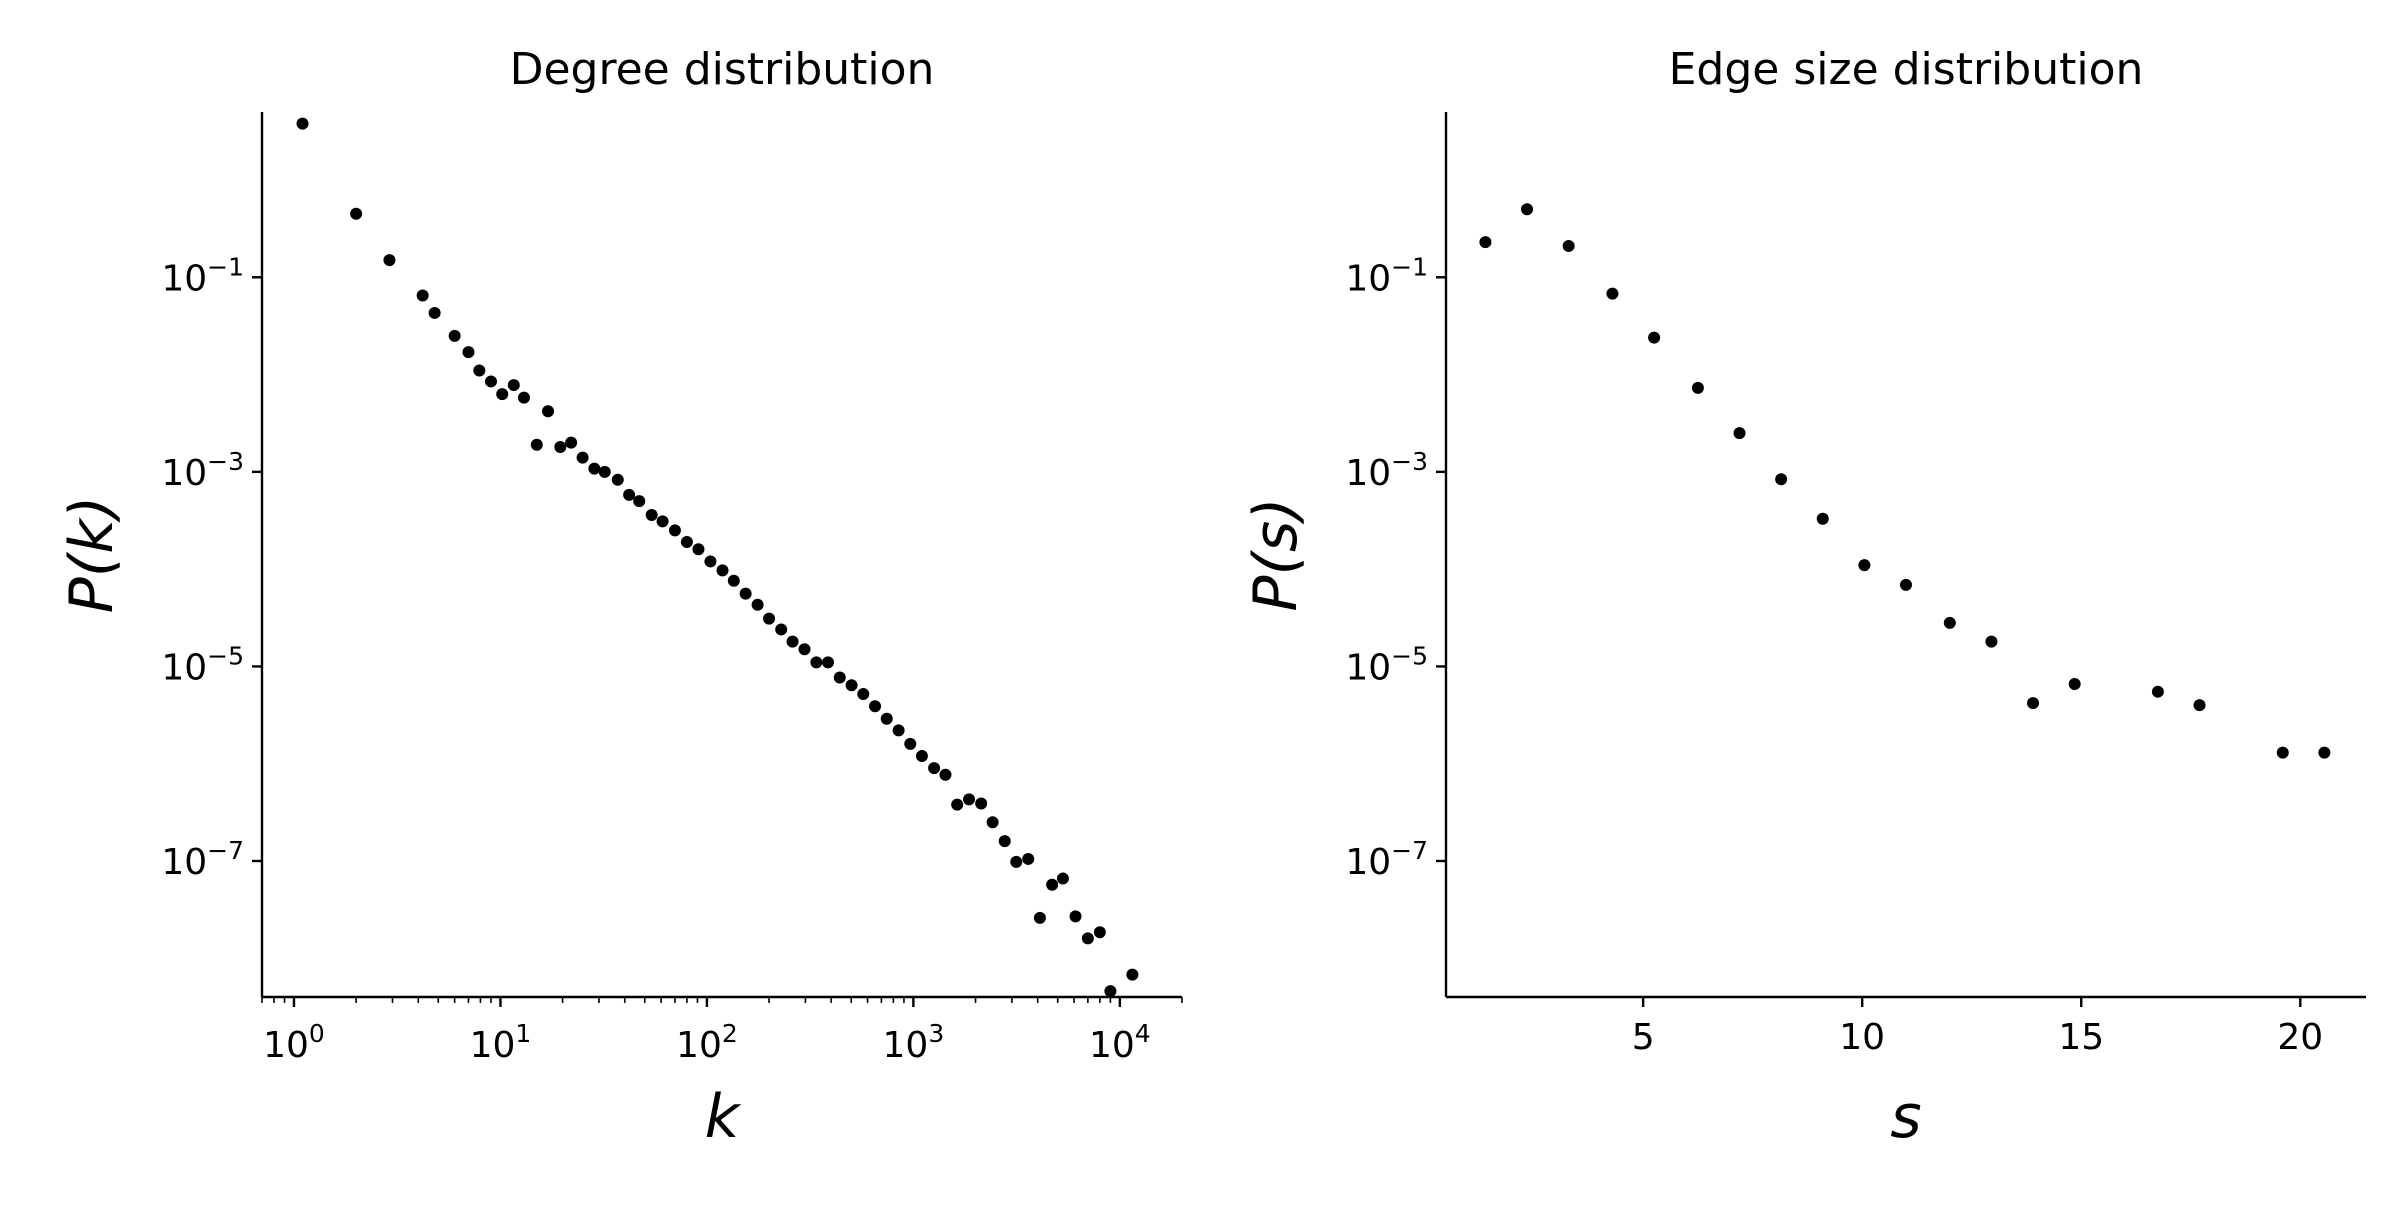 This screenshot has height=1205, width=2400. What do you see at coordinates (722, 69) in the screenshot?
I see `chart-title: Degree distribution` at bounding box center [722, 69].